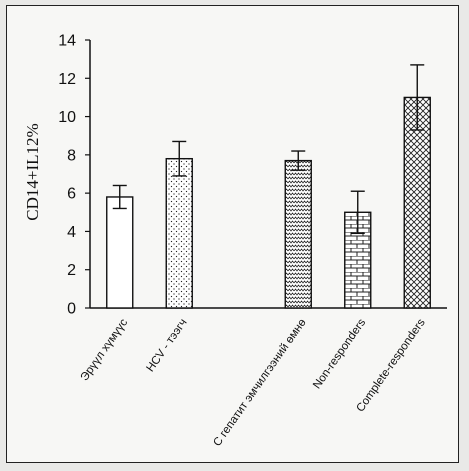  I want to click on category-label: Эрүүл хүмүүс, so click(105, 350).